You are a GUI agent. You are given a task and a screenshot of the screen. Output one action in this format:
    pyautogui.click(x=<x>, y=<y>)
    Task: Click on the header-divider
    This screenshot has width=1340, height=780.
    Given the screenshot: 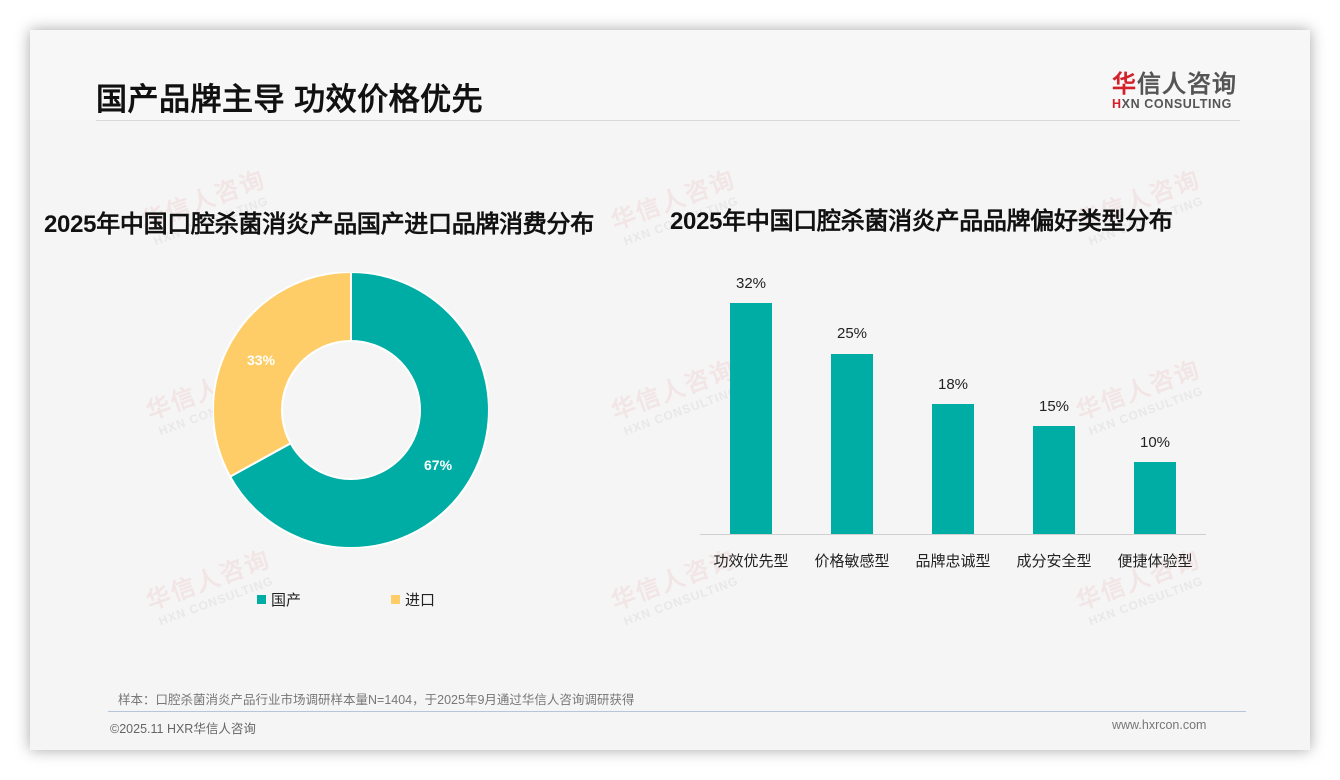 What is the action you would take?
    pyautogui.click(x=668, y=120)
    